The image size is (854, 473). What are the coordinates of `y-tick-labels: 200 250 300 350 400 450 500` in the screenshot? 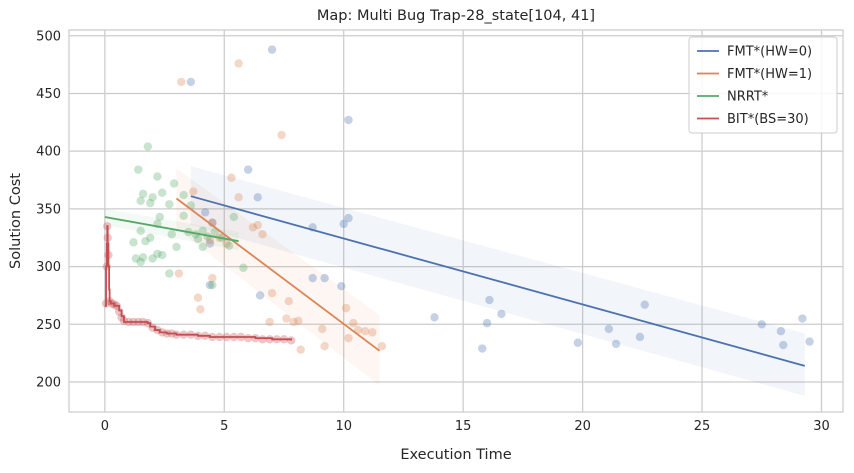 It's located at (48, 209).